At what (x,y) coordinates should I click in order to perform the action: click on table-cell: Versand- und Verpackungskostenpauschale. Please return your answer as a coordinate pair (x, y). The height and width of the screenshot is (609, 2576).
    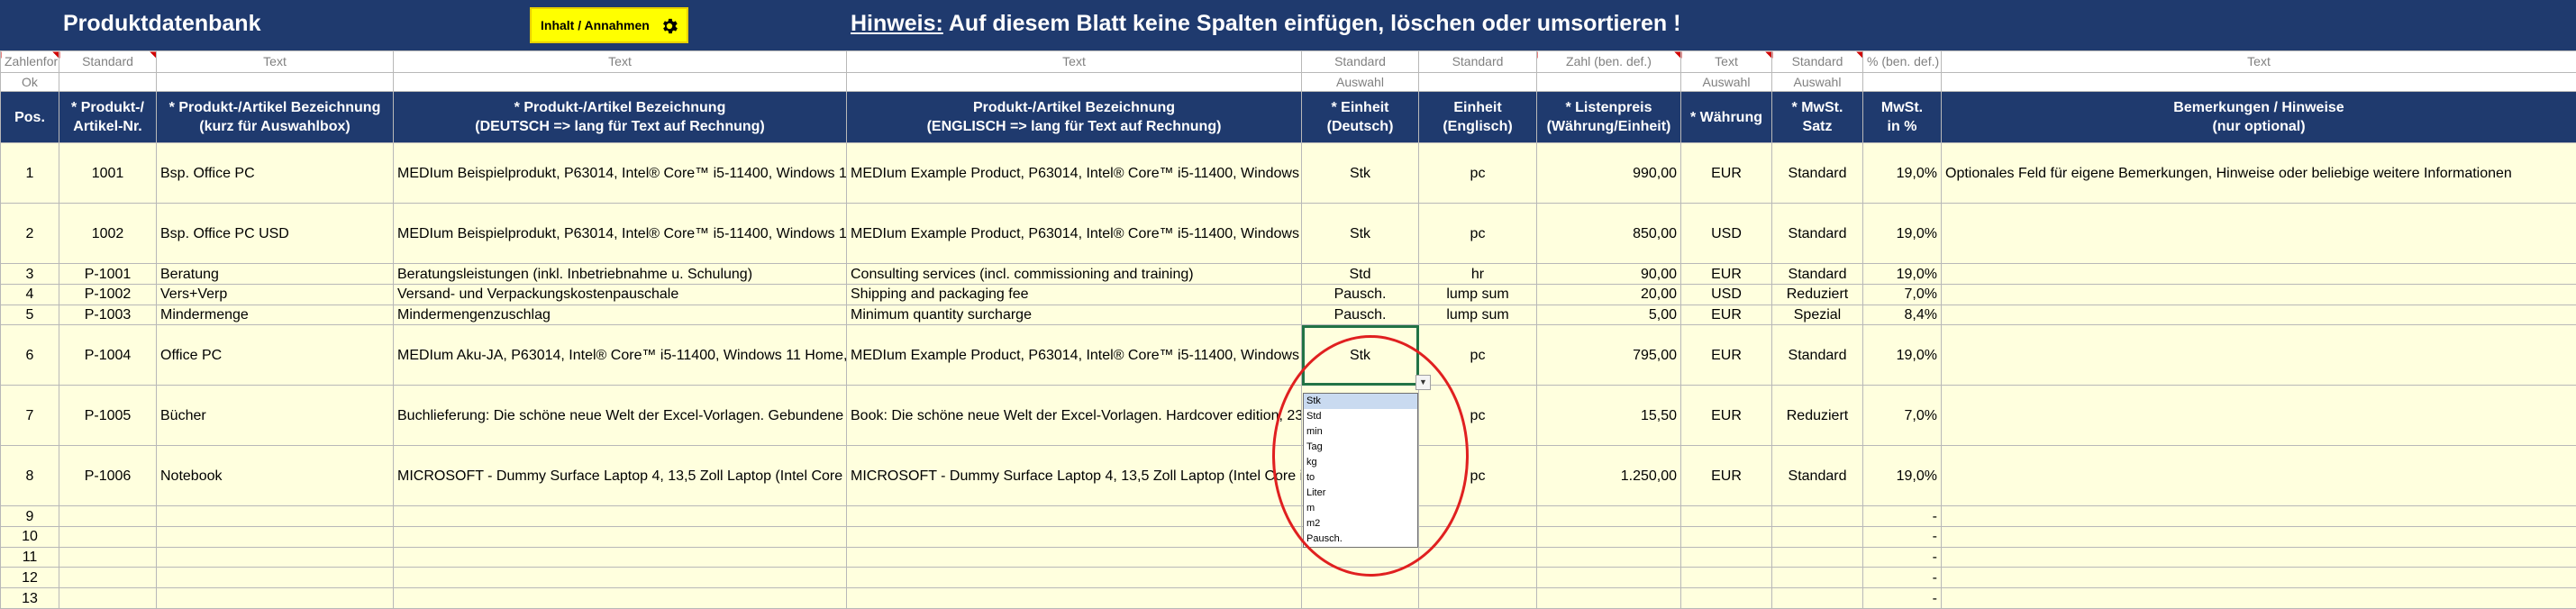
    Looking at the image, I should click on (620, 294).